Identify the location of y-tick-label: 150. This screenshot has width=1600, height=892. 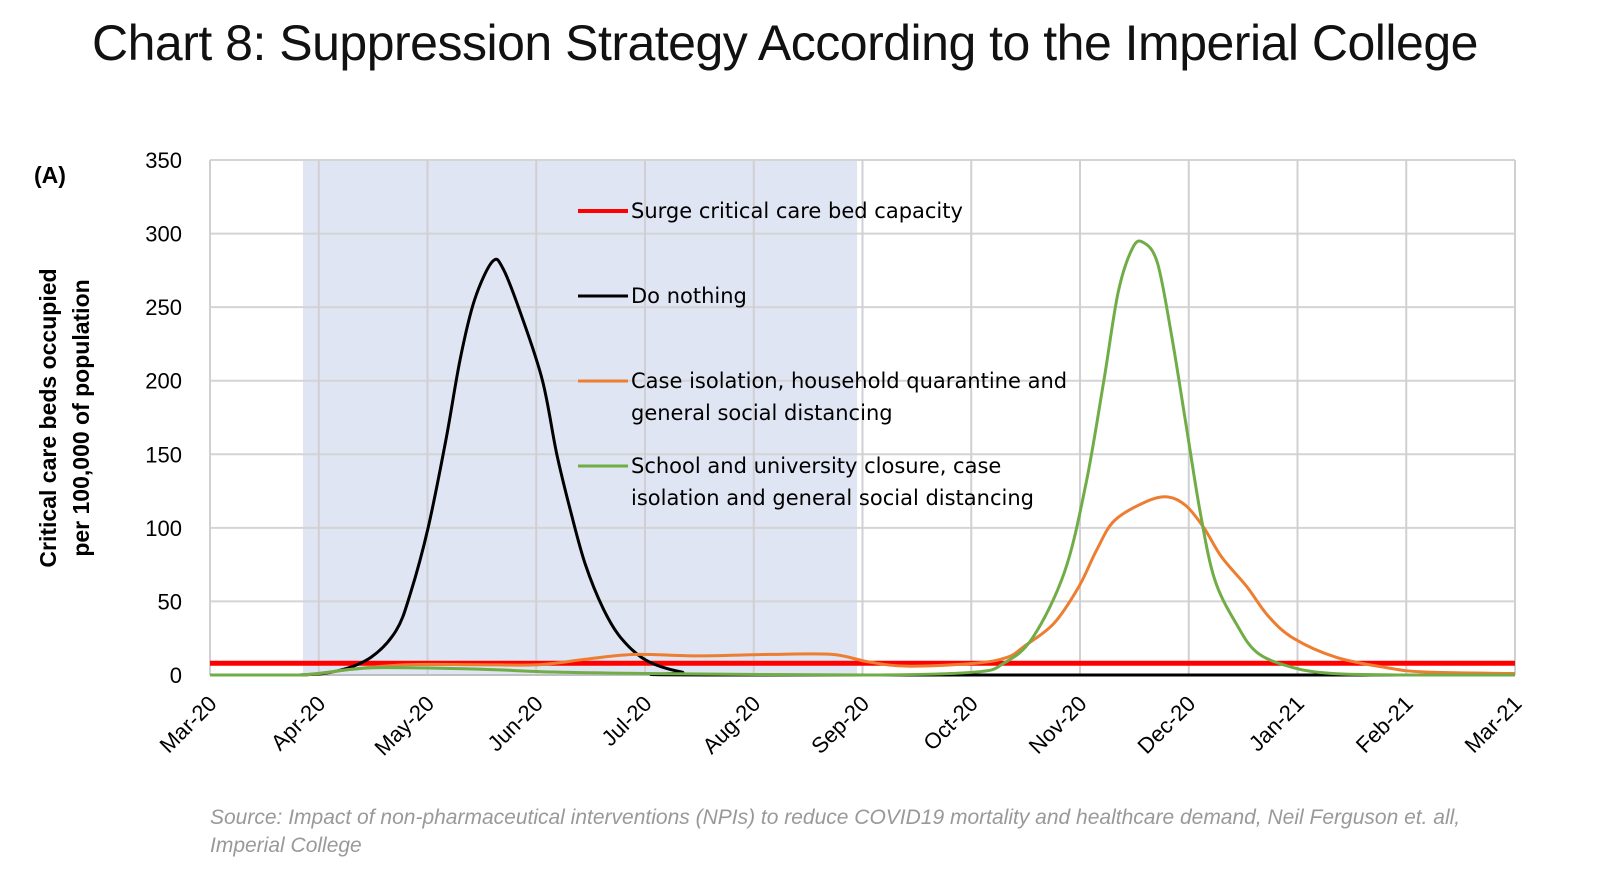
(163, 454).